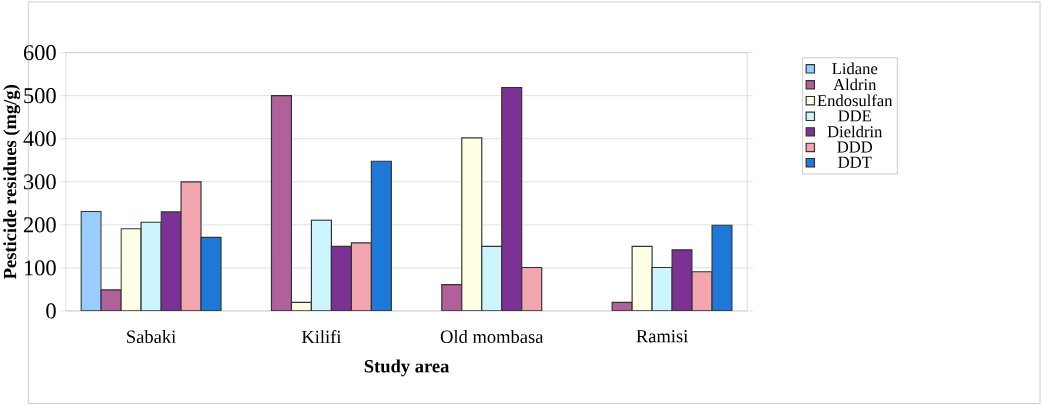 The image size is (1042, 406). What do you see at coordinates (39, 139) in the screenshot?
I see `y-tick-label: 400` at bounding box center [39, 139].